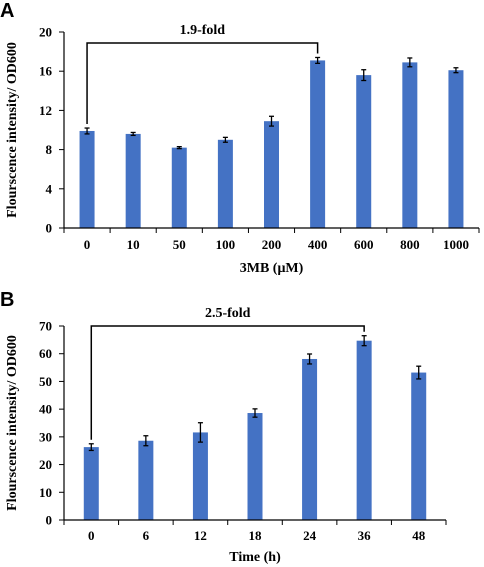 This screenshot has width=484, height=567. What do you see at coordinates (7, 300) in the screenshot?
I see `panel-b-label: B` at bounding box center [7, 300].